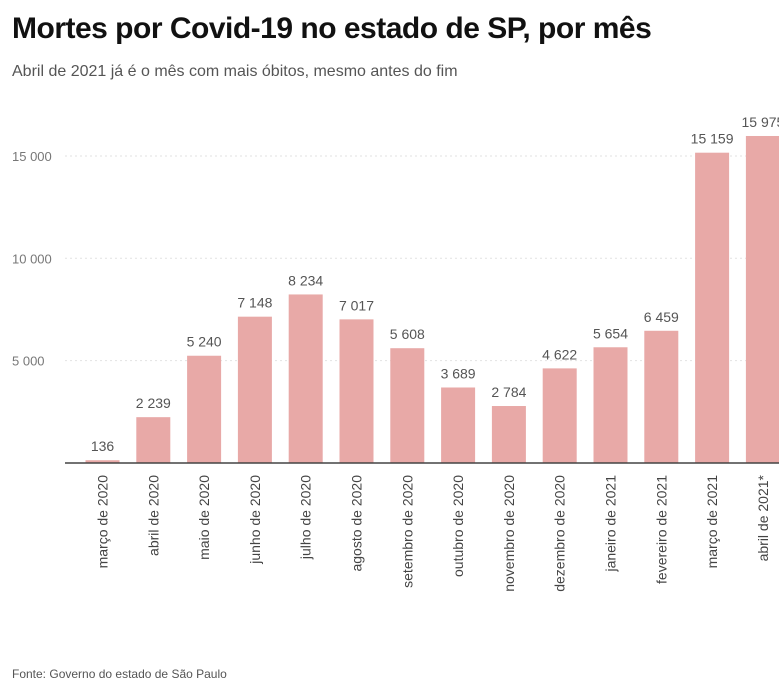 The image size is (779, 688). What do you see at coordinates (254, 303) in the screenshot?
I see `data-label: 7 148` at bounding box center [254, 303].